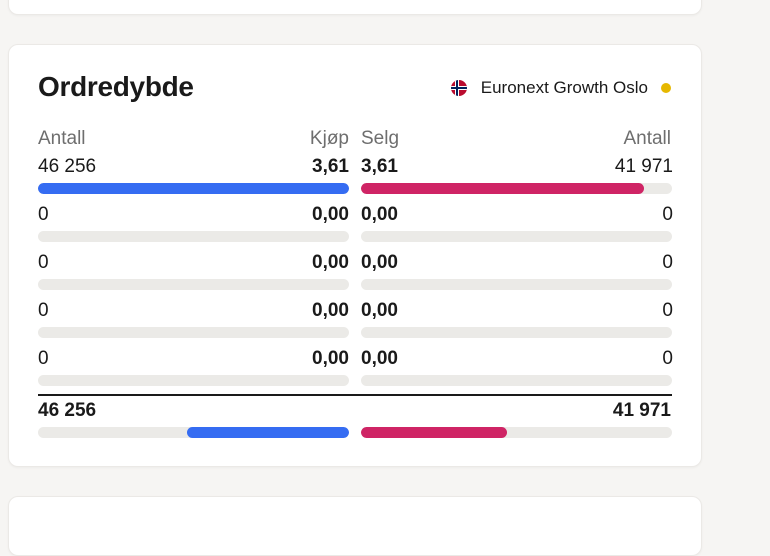 Image resolution: width=770 pixels, height=556 pixels. What do you see at coordinates (268, 432) in the screenshot?
I see `total-buy-bar-fill` at bounding box center [268, 432].